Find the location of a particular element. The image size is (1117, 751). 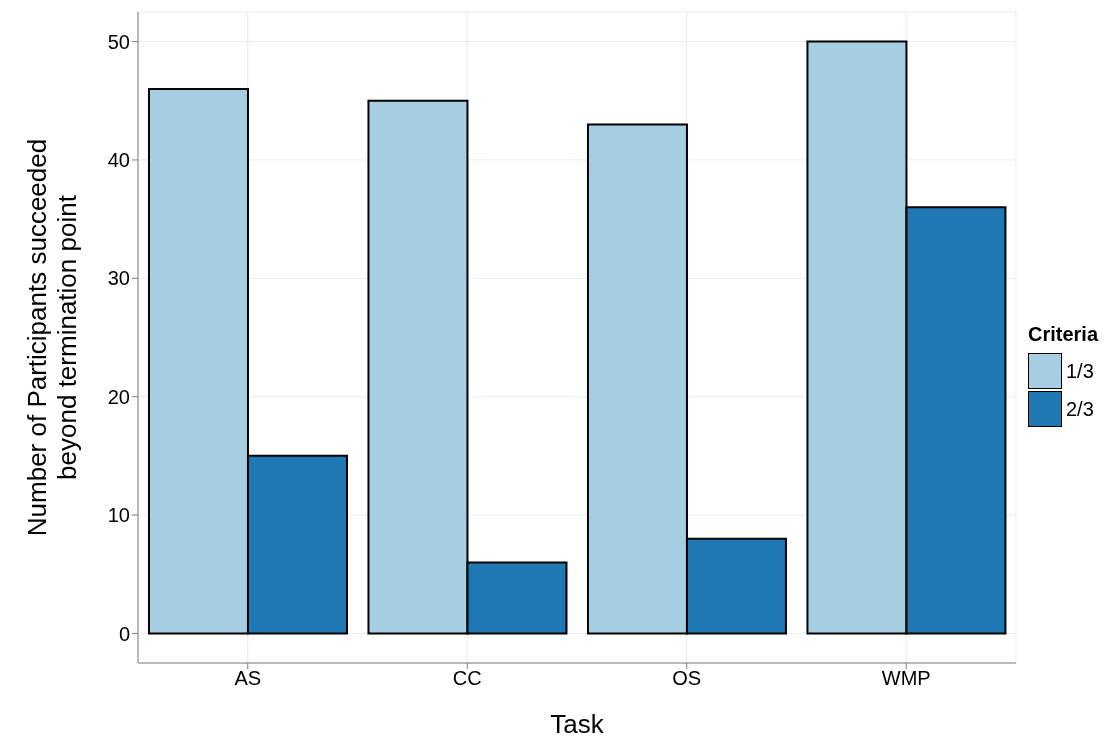

x-tick-label: CC is located at coordinates (467, 678).